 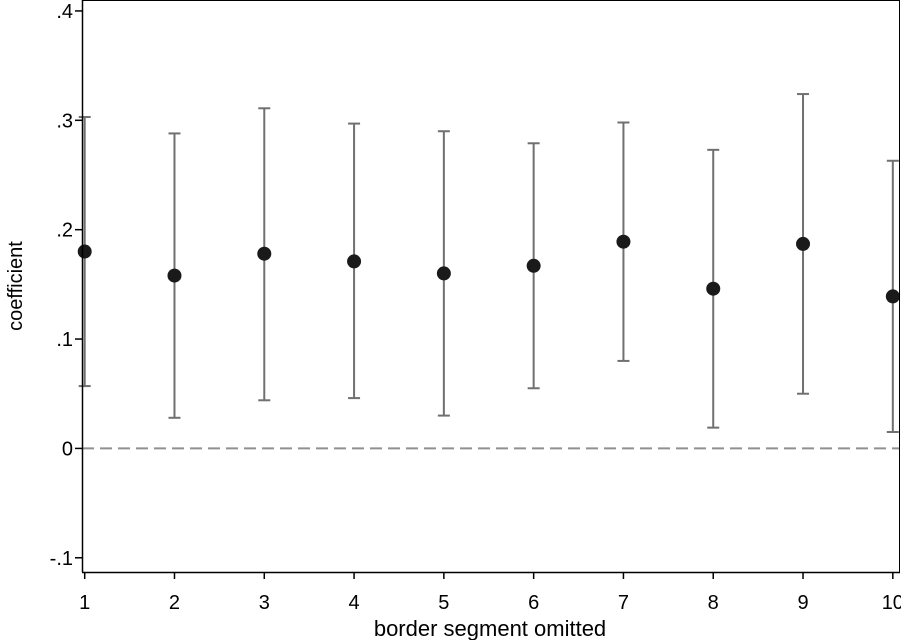 What do you see at coordinates (64, 340) in the screenshot?
I see `y-tick-label: .1` at bounding box center [64, 340].